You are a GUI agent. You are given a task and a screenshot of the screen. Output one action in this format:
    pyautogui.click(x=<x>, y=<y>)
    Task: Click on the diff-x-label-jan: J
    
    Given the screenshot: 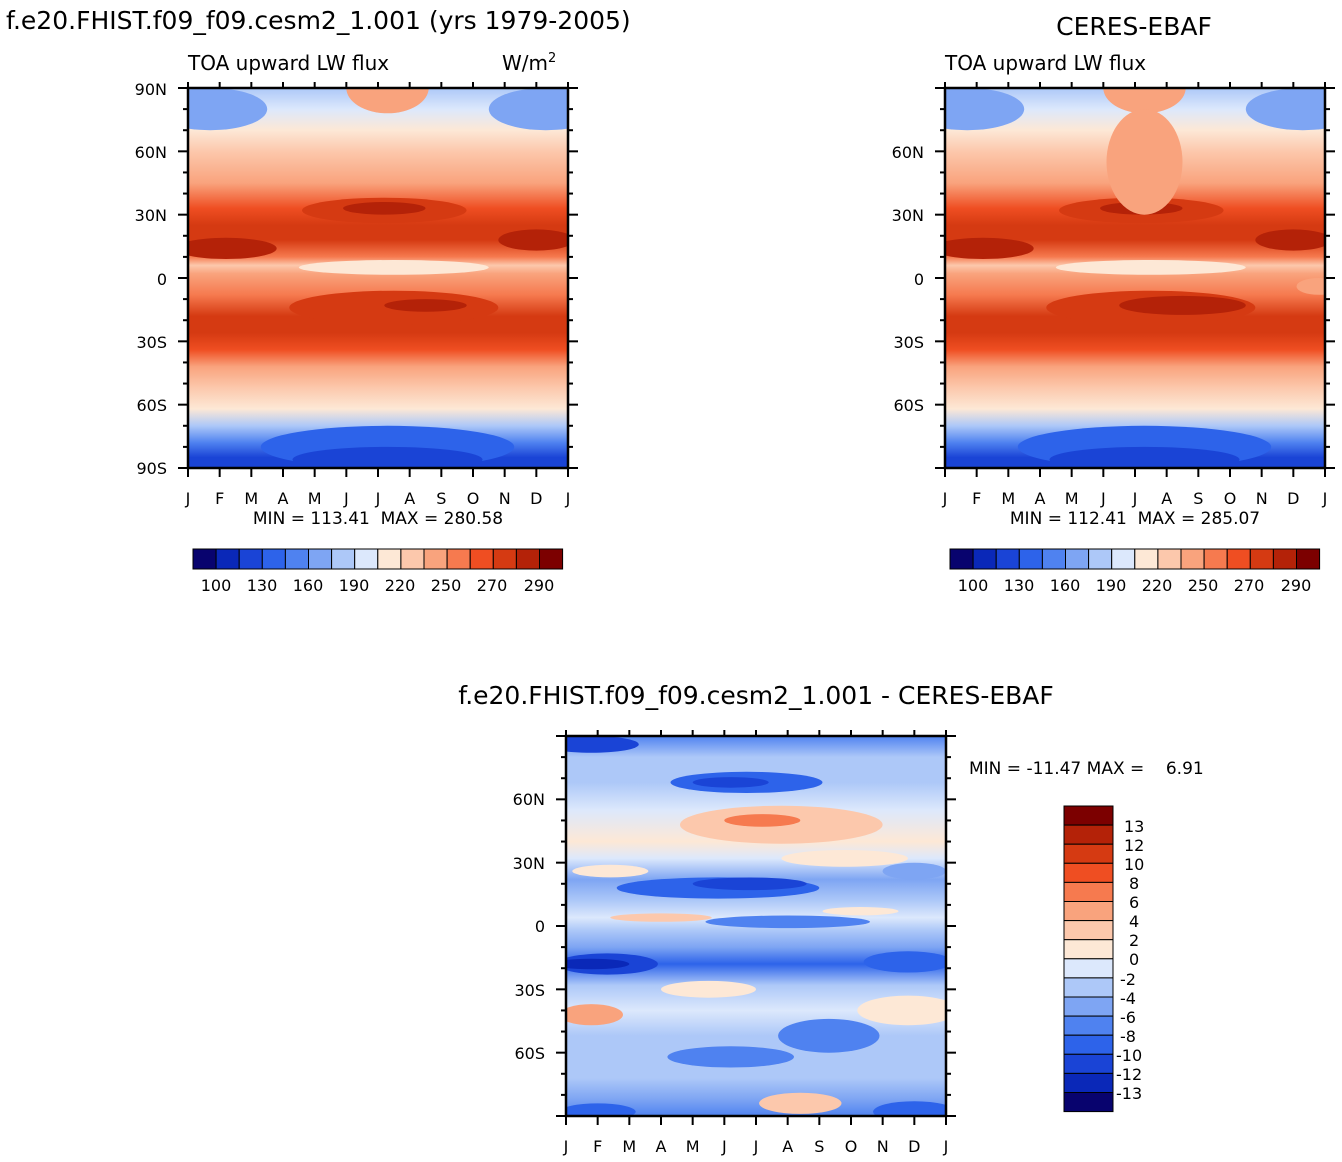 What is the action you would take?
    pyautogui.click(x=566, y=1146)
    